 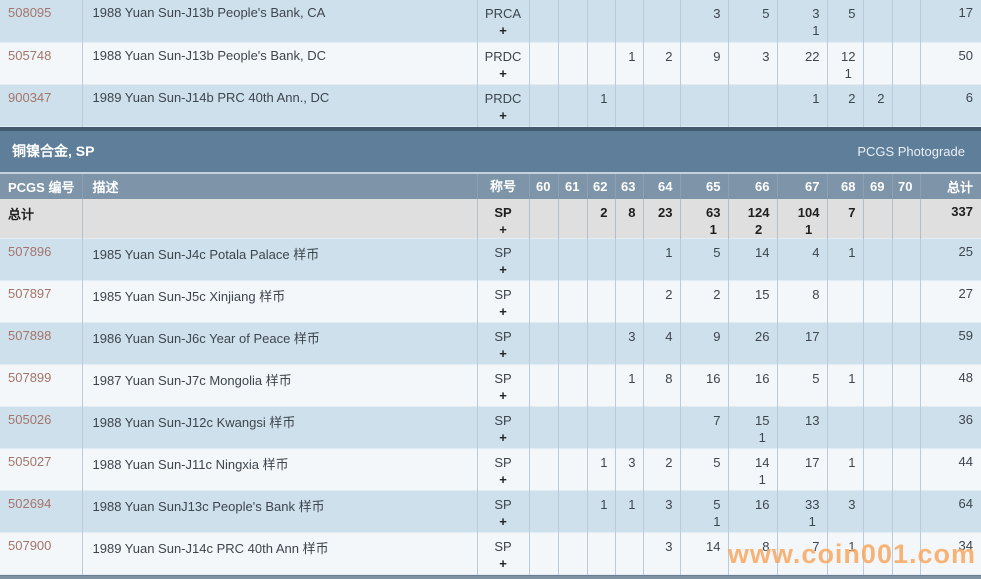 What do you see at coordinates (911, 151) in the screenshot?
I see `photograde-link: PCGS Photograde` at bounding box center [911, 151].